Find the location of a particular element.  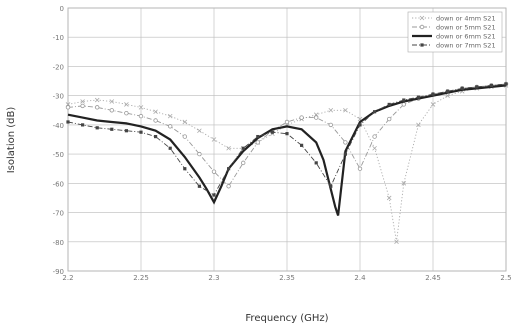

y-tick-label: -60 is located at coordinates (58, 184).